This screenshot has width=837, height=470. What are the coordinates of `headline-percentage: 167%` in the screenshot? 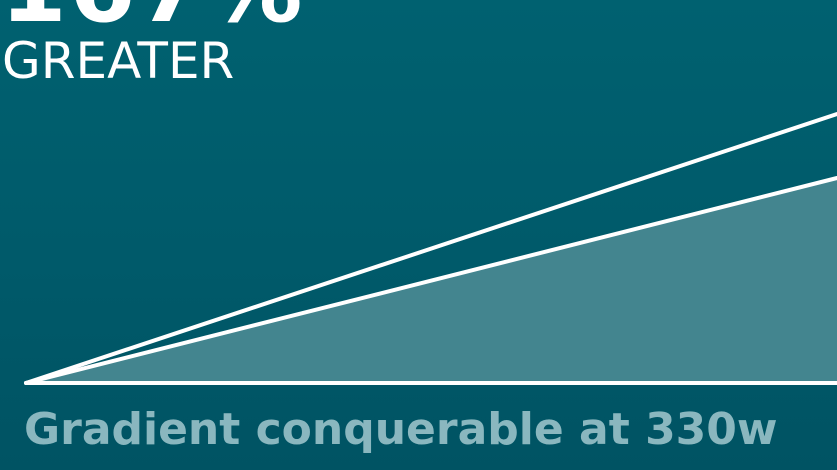 It's located at (152, 18).